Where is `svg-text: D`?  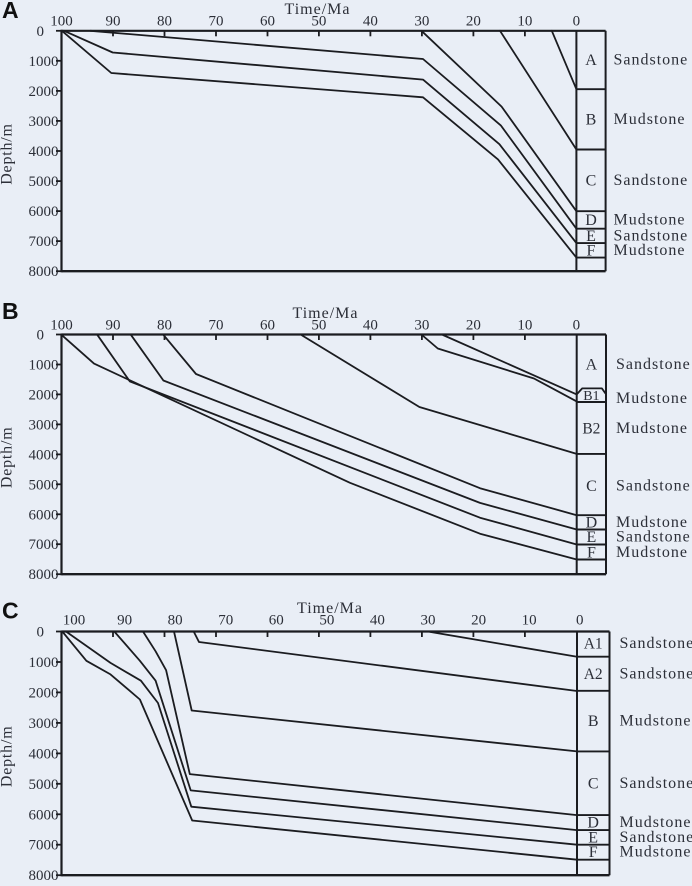 svg-text: D is located at coordinates (591, 220).